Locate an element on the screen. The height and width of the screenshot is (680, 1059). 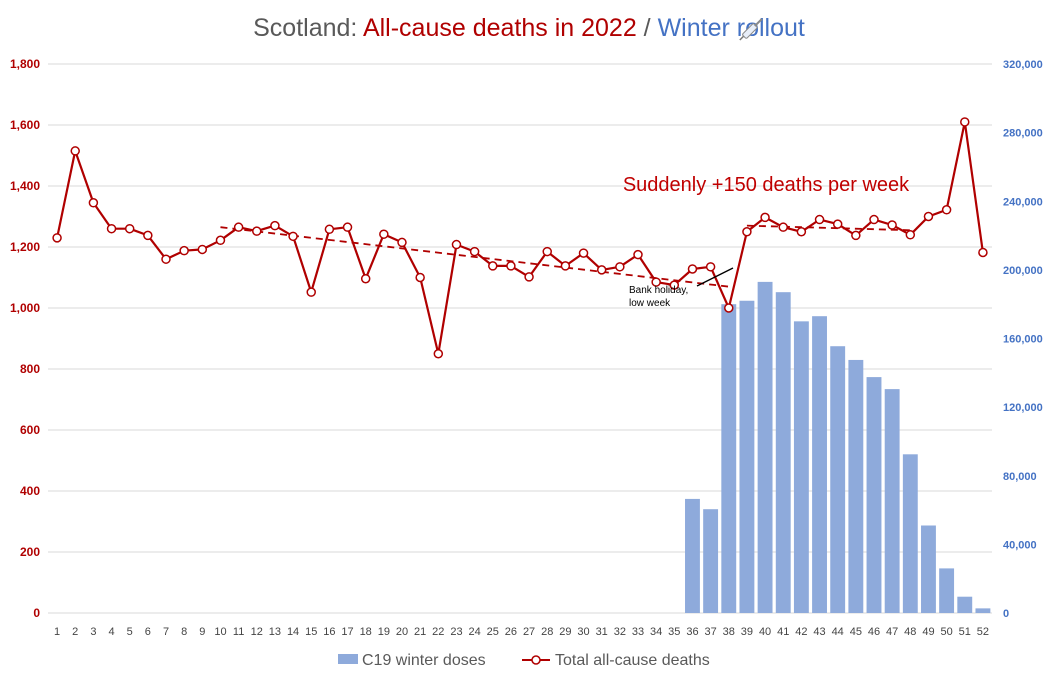
x-tick-label: 15 is located at coordinates (311, 632).